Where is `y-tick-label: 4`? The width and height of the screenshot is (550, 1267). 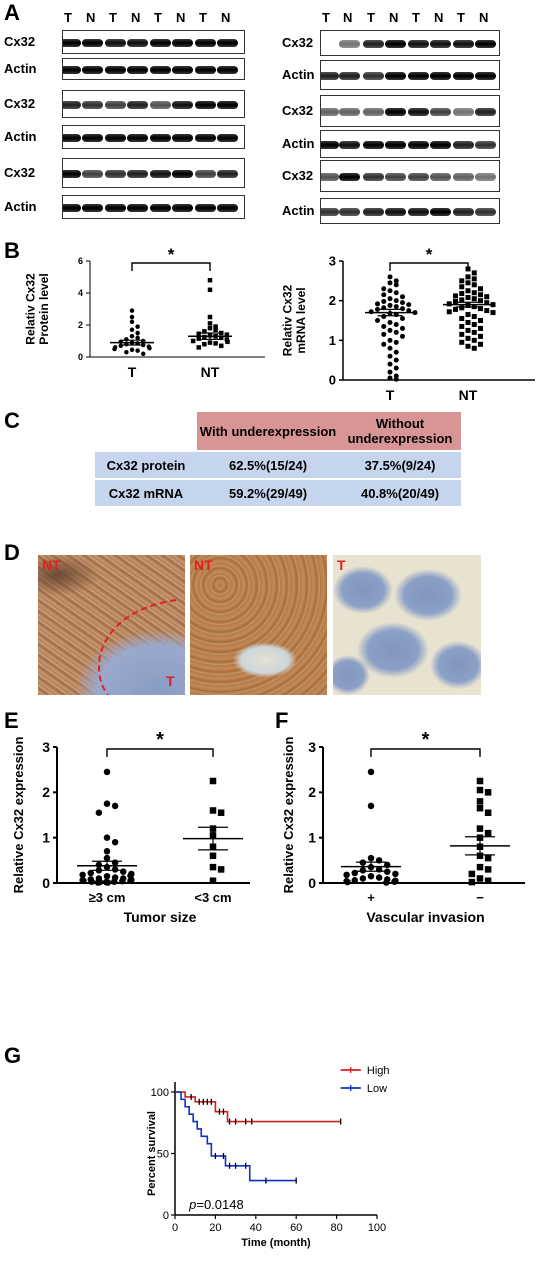
y-tick-label: 4 is located at coordinates (80, 293).